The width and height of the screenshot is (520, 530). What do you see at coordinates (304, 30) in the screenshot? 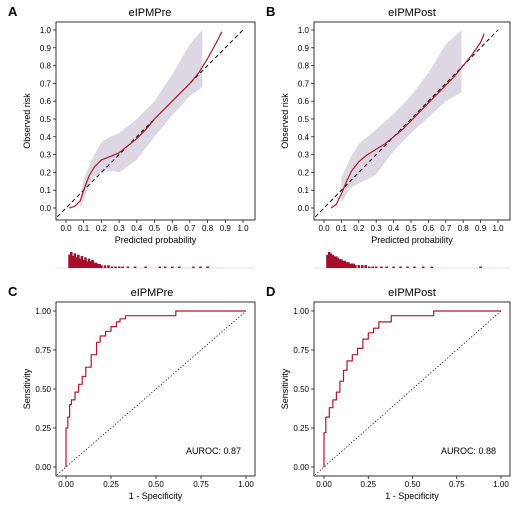
I see `y-tick-label: 1.0` at bounding box center [304, 30].